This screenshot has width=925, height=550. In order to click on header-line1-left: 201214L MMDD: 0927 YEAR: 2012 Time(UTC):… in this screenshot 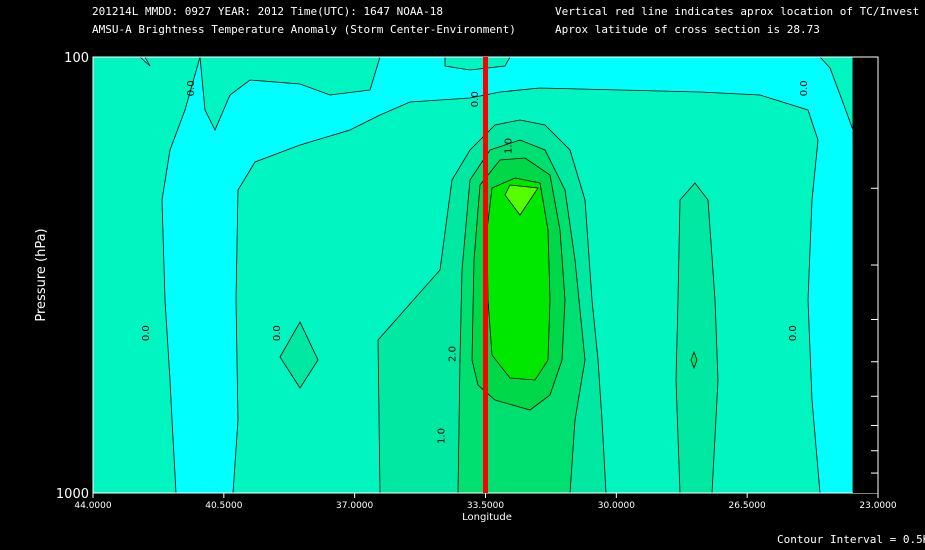, I will do `click(267, 11)`.